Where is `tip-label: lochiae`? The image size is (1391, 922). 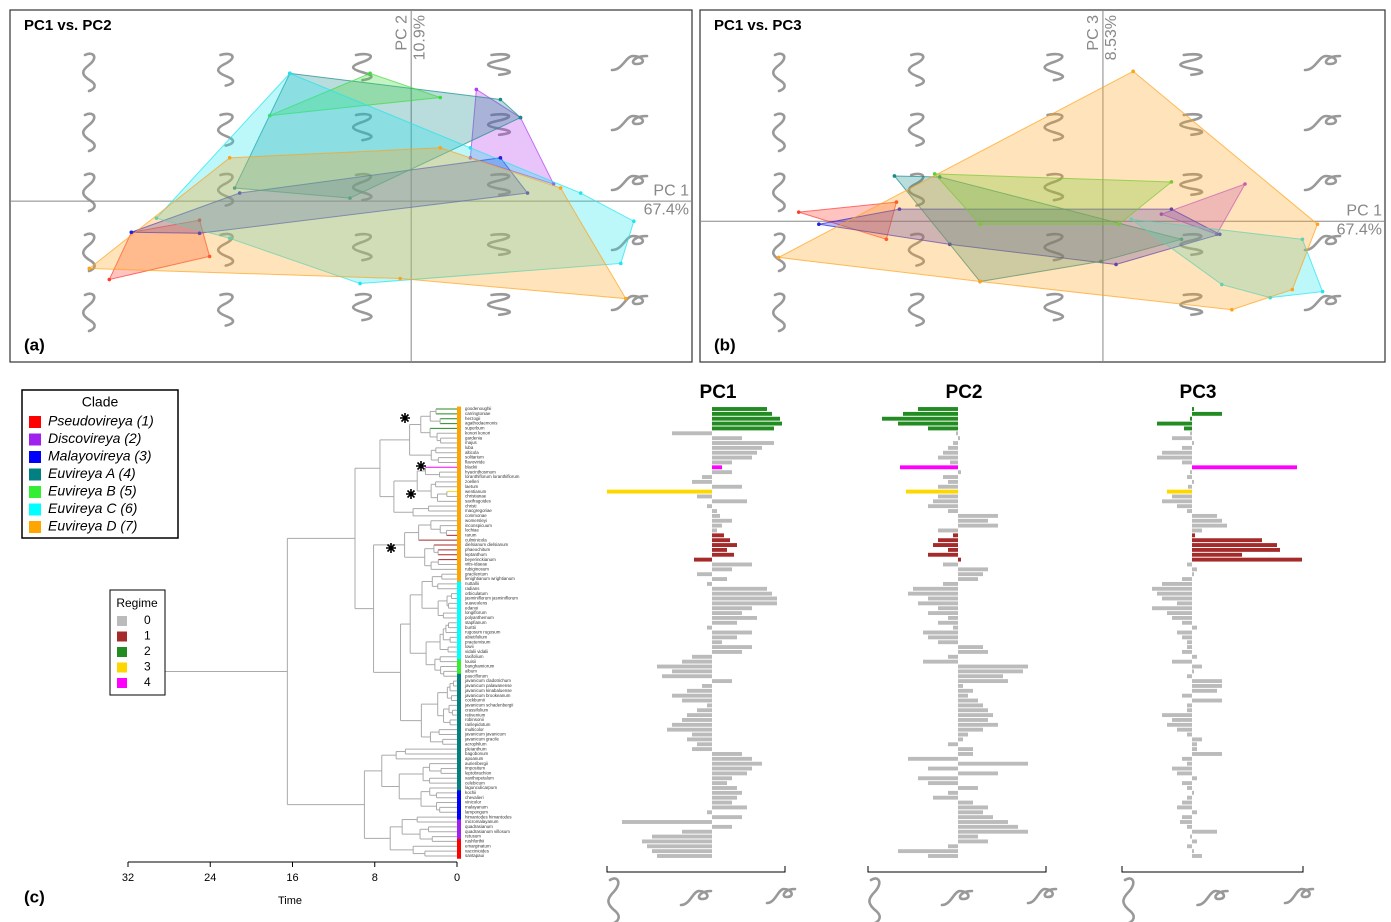 tip-label: lochiae is located at coordinates (472, 530).